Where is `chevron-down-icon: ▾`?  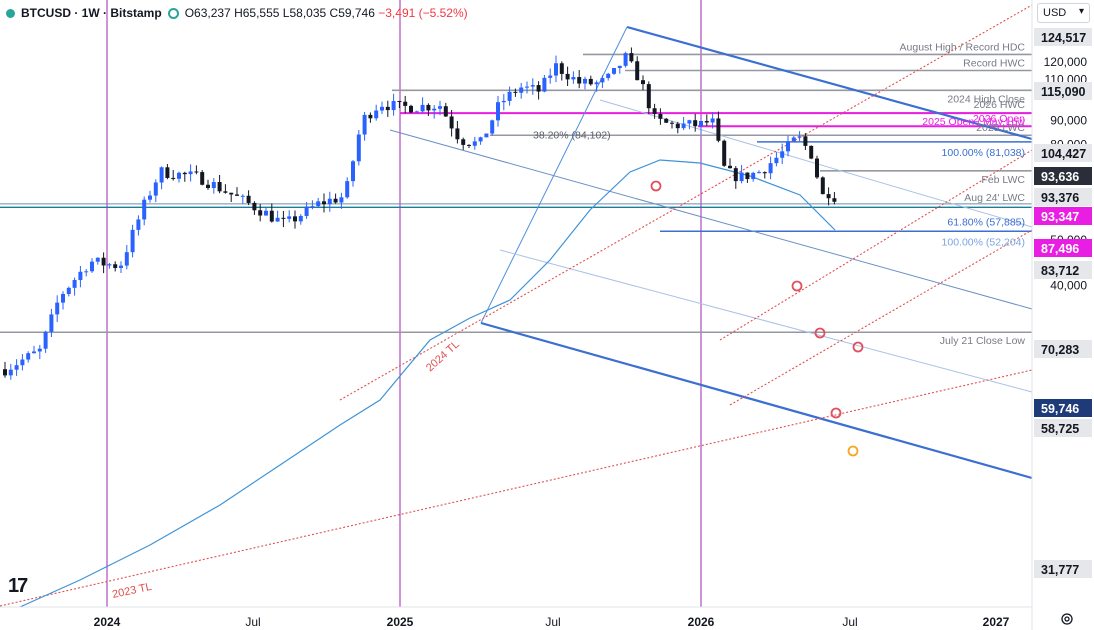 chevron-down-icon: ▾ is located at coordinates (1081, 11).